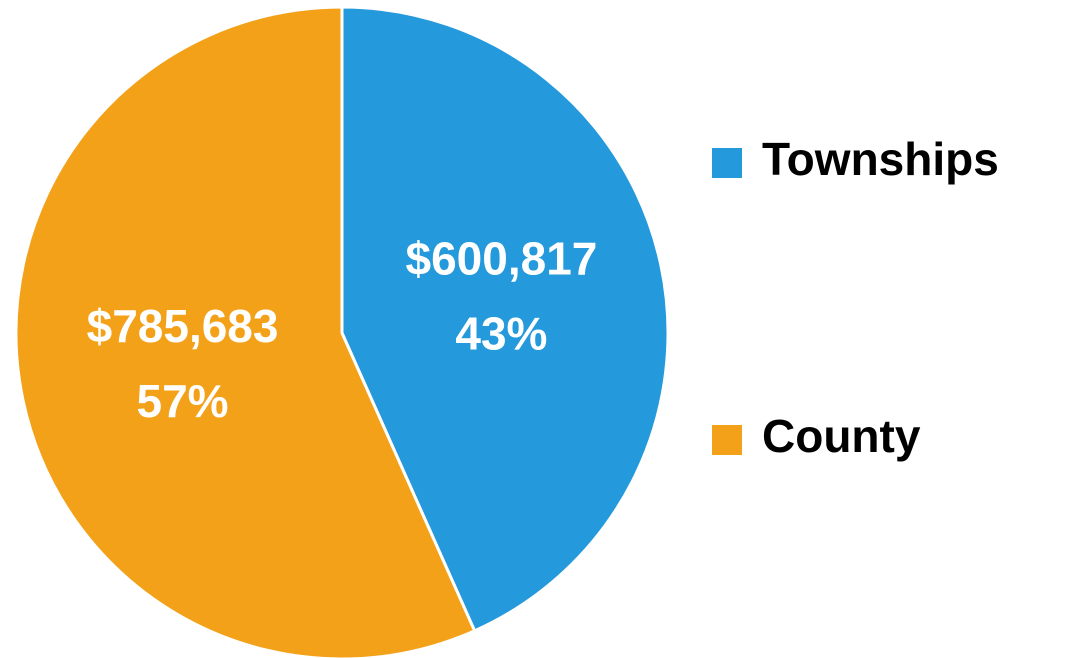 The image size is (1066, 658). What do you see at coordinates (183, 326) in the screenshot?
I see `value-label: $785,683` at bounding box center [183, 326].